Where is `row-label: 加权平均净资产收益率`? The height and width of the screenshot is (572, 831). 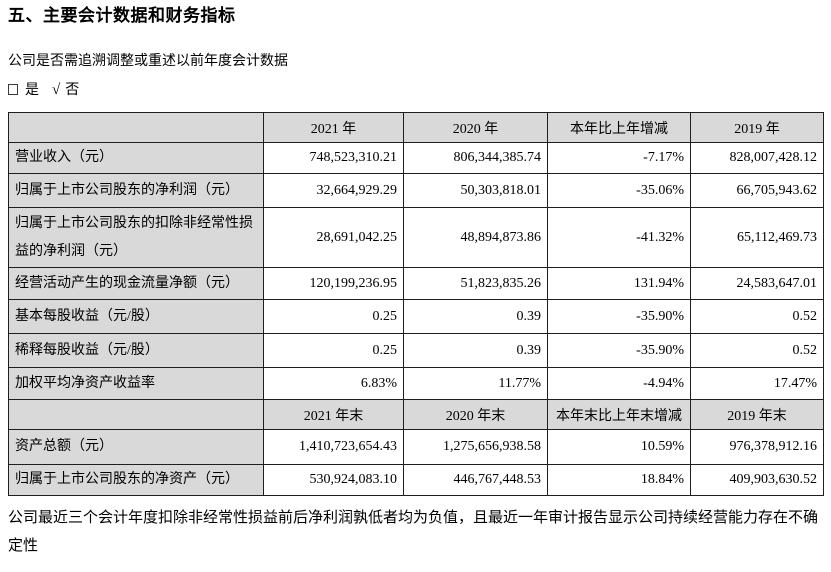
row-label: 加权平均净资产收益率 is located at coordinates (136, 383).